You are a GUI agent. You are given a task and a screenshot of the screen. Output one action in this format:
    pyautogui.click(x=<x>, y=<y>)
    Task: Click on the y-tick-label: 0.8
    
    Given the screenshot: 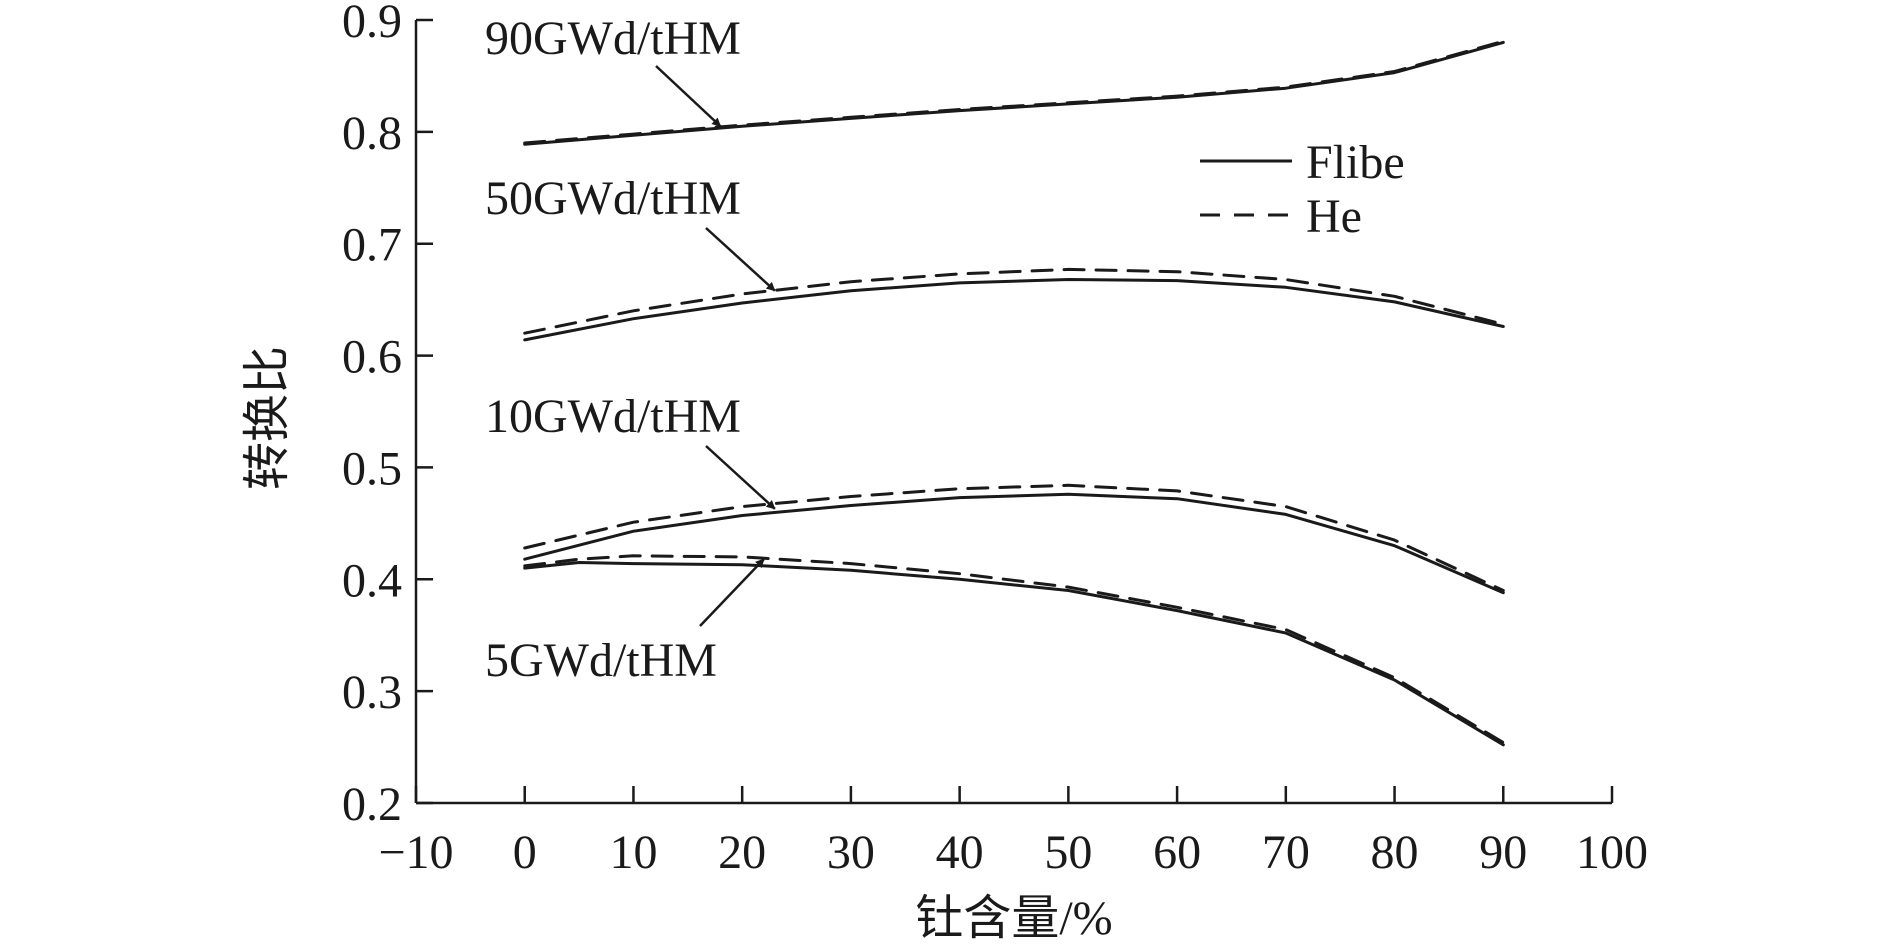 What is the action you would take?
    pyautogui.click(x=372, y=133)
    